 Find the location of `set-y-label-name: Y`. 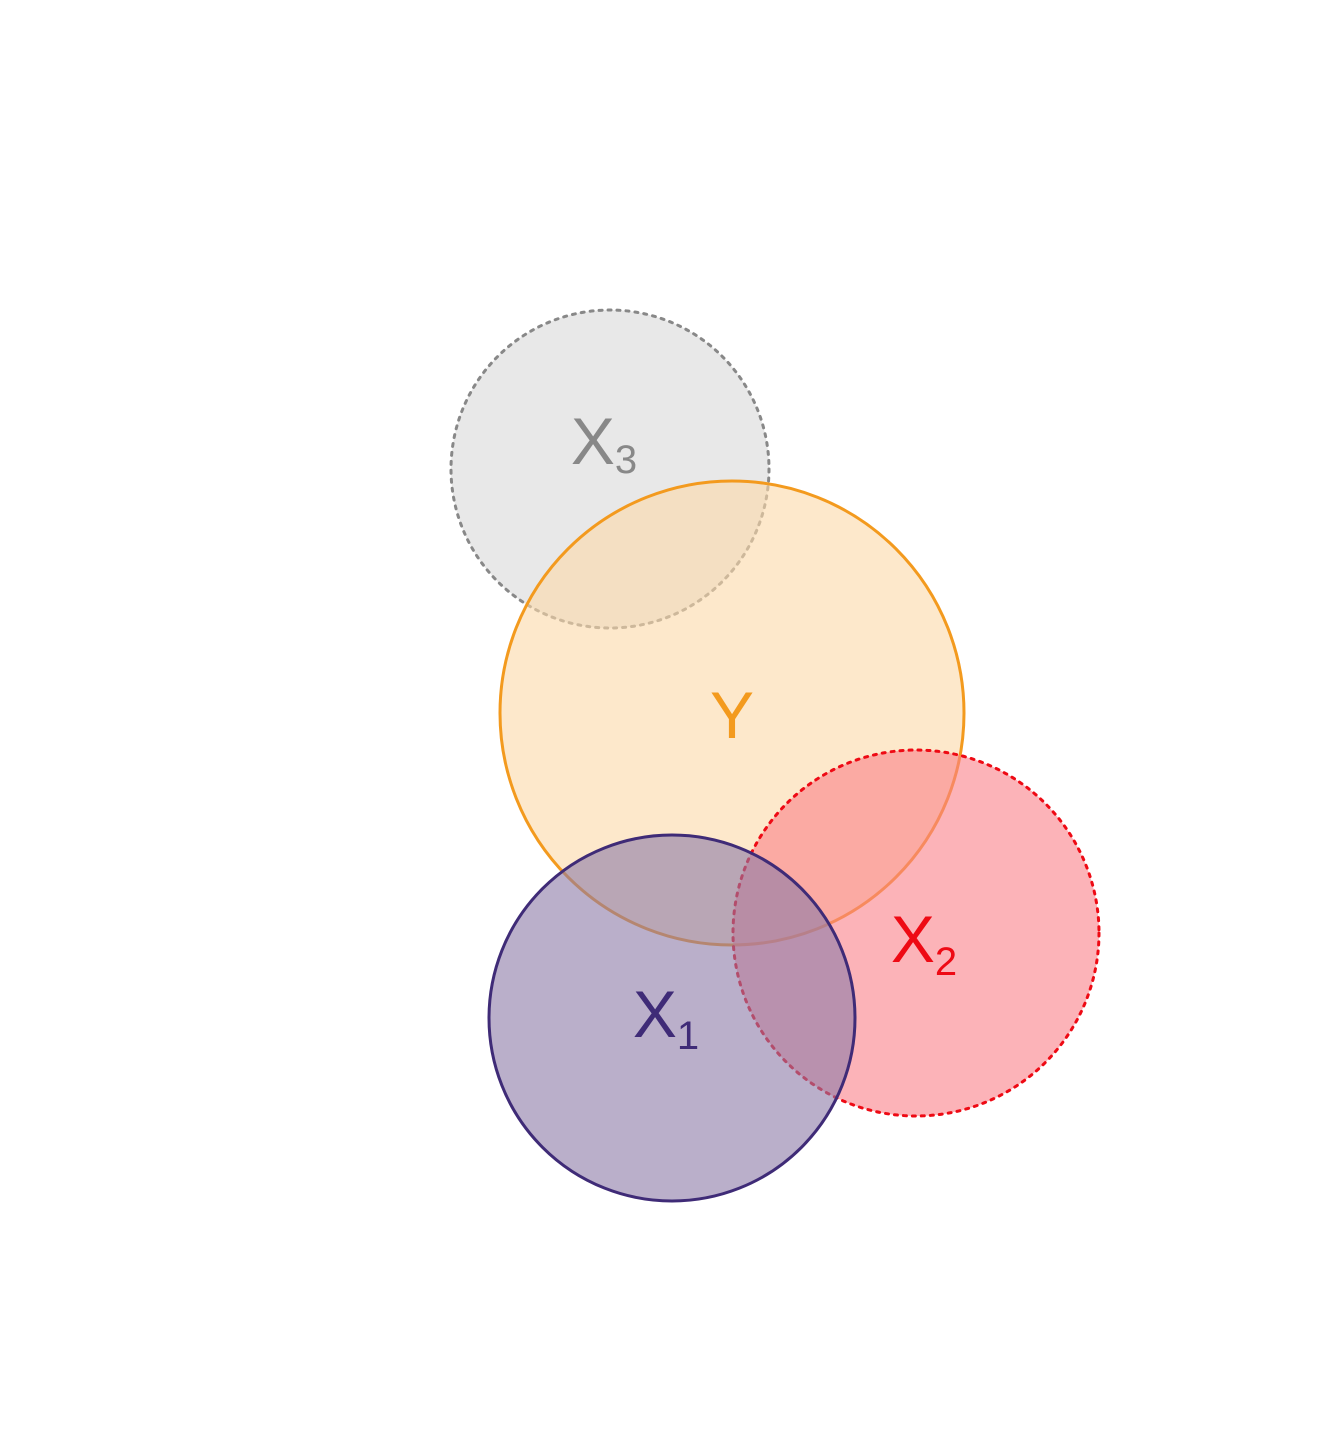

set-y-label-name: Y is located at coordinates (732, 715).